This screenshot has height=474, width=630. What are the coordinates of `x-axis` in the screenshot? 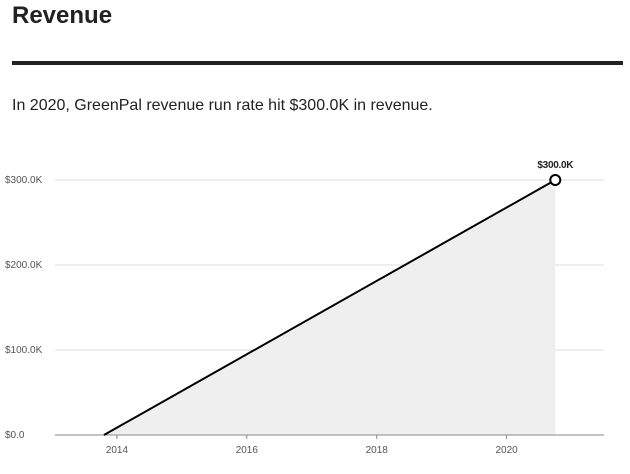 It's located at (329, 436).